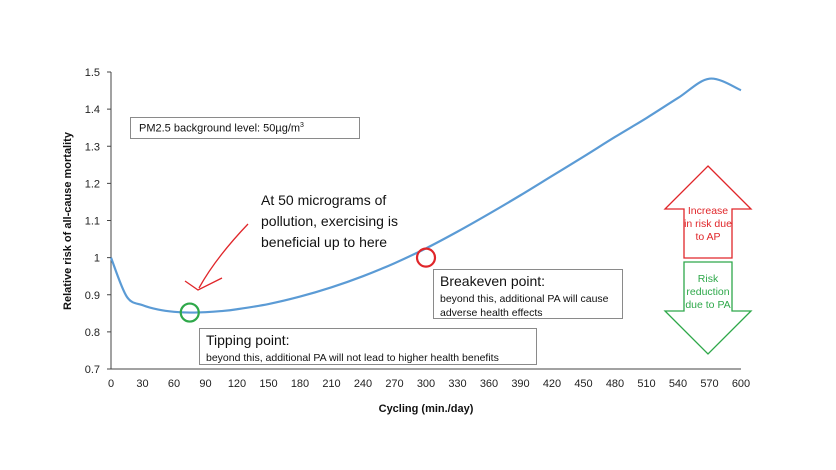 The image size is (836, 470). Describe the element at coordinates (615, 384) in the screenshot. I see `x-tick-label: 480` at that location.